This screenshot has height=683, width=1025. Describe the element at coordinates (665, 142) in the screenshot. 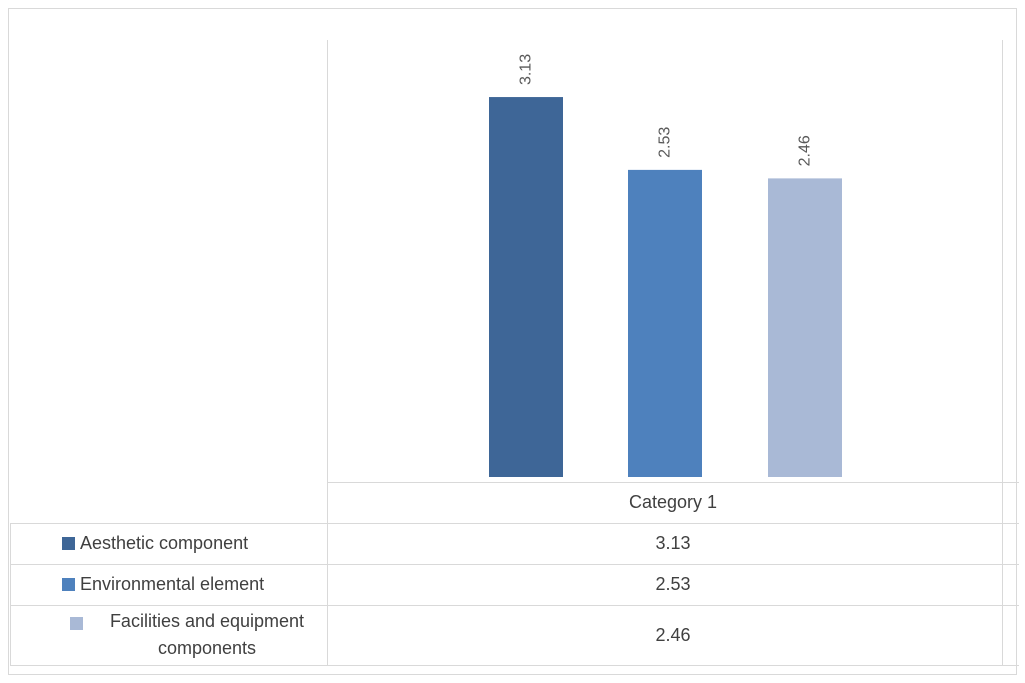

I see `data-label-environmental: 2.53` at that location.